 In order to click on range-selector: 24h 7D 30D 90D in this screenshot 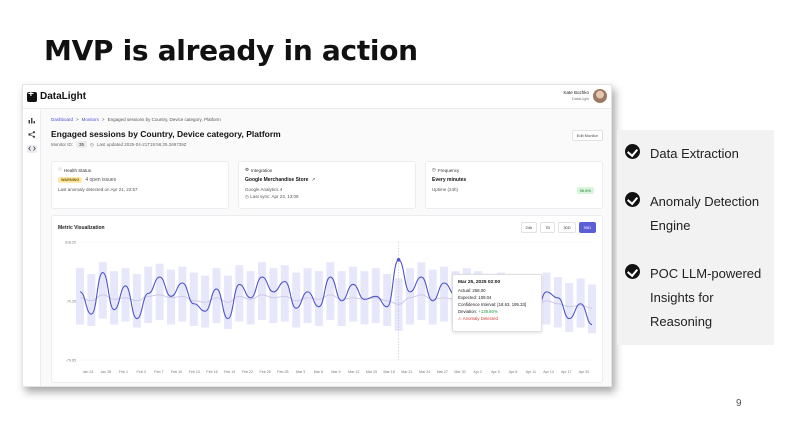, I will do `click(558, 227)`.